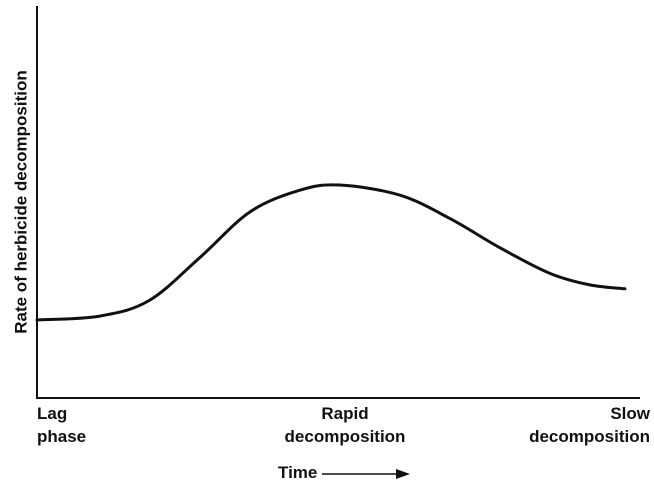 This screenshot has height=491, width=654. I want to click on x-category-label: Slow, so click(630, 413).